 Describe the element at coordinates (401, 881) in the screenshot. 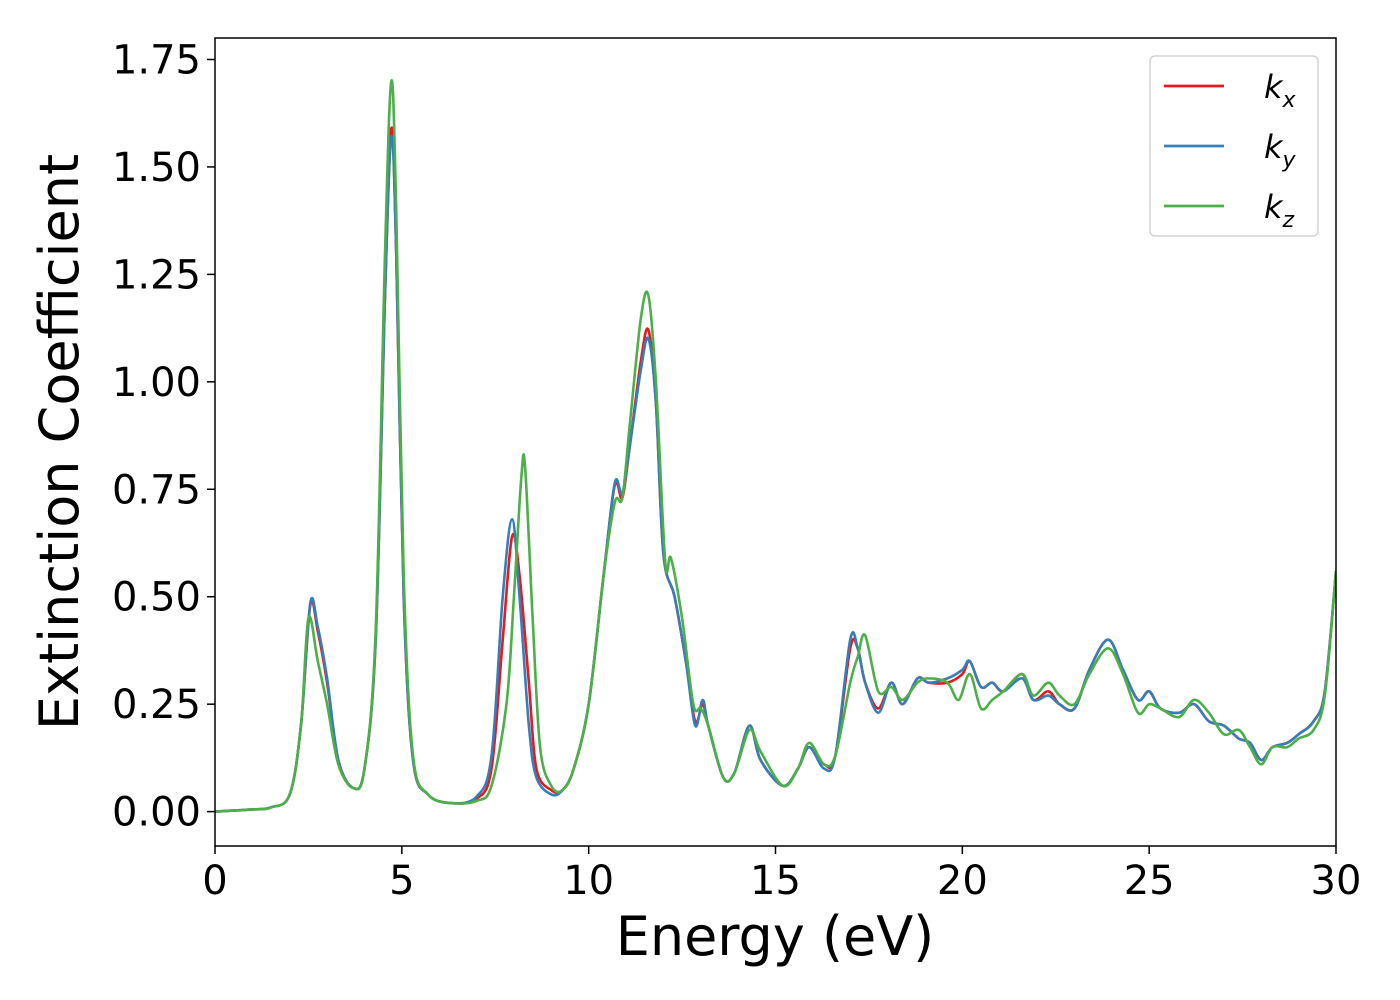

I see `x-tick-label: 5` at that location.